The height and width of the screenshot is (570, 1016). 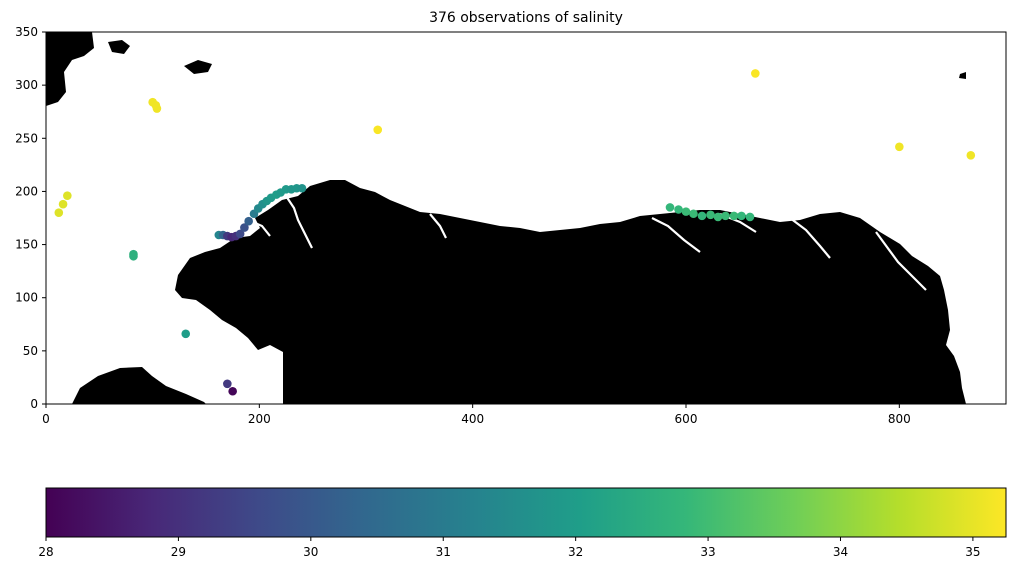 What do you see at coordinates (526, 18) in the screenshot?
I see `chart-title: 376 observations of salinity` at bounding box center [526, 18].